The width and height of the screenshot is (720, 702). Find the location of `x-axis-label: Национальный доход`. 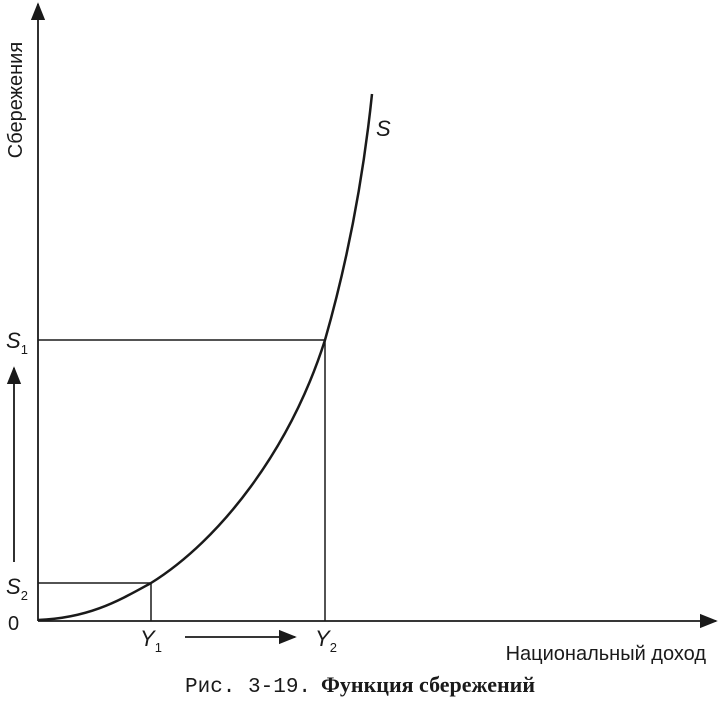

x-axis-label: Национальный доход is located at coordinates (606, 654).